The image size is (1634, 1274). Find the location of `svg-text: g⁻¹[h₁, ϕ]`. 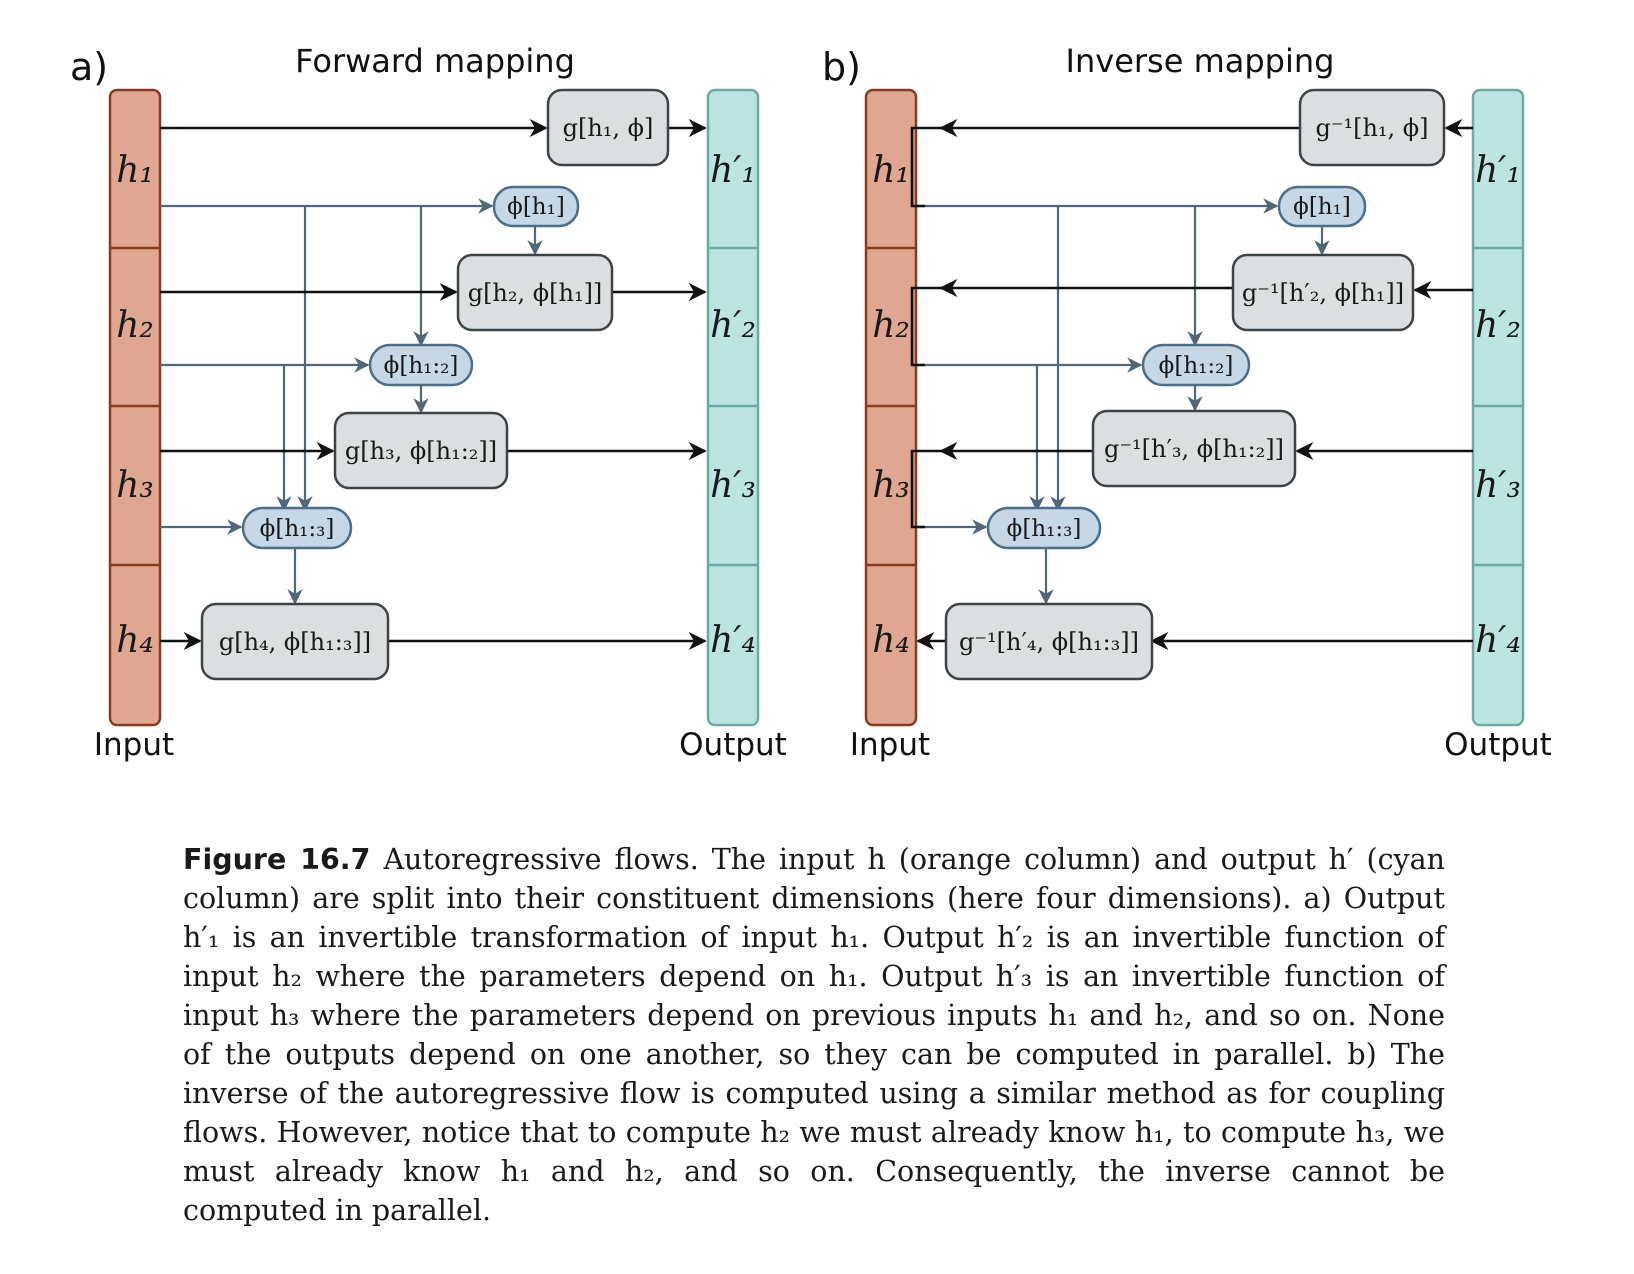

svg-text: g⁻¹[h₁, ϕ] is located at coordinates (1371, 128).